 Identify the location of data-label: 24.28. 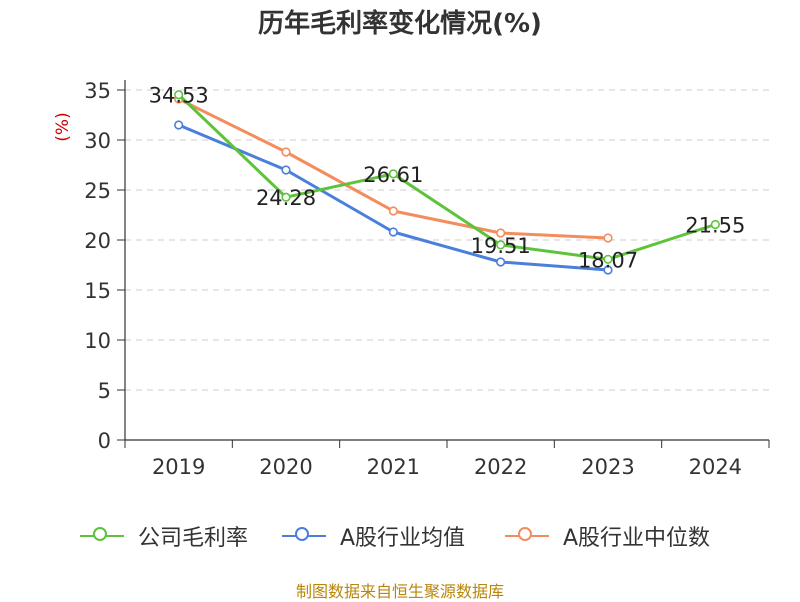
(286, 198).